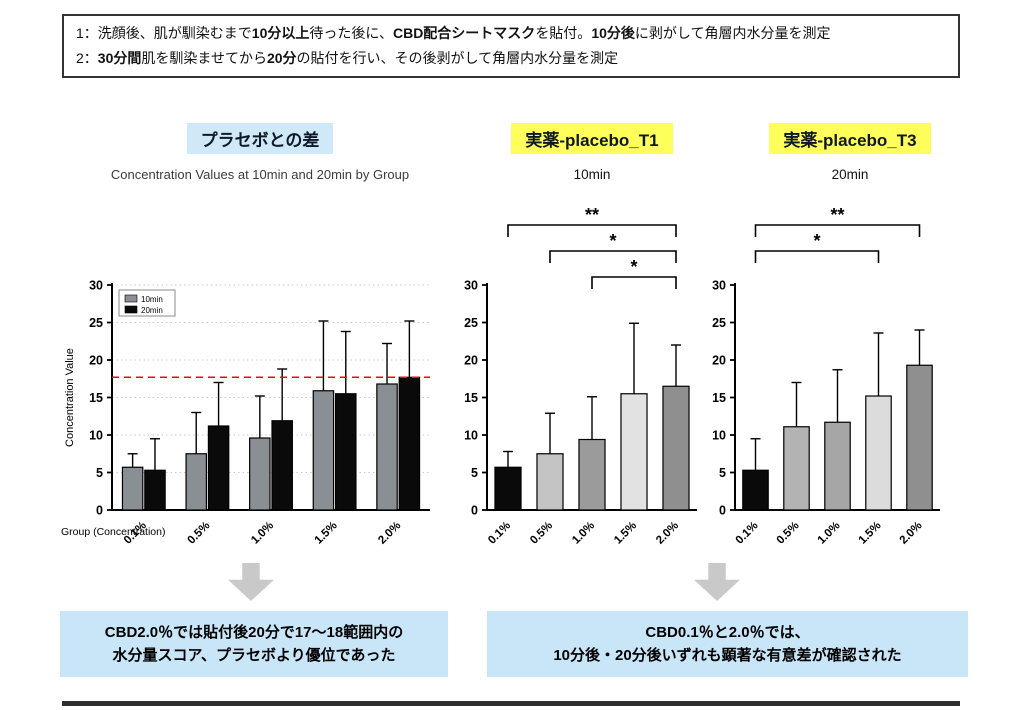 The image size is (1024, 710). Describe the element at coordinates (727, 632) in the screenshot. I see `conclusion-right-line-1: CBD0.1％と2.0％では、` at that location.